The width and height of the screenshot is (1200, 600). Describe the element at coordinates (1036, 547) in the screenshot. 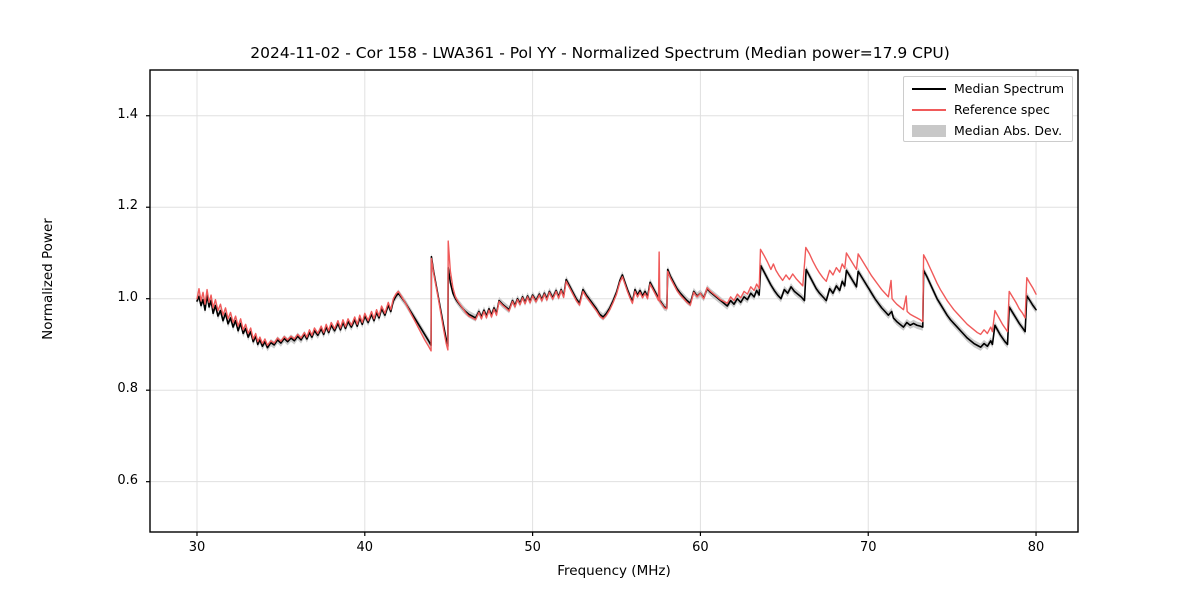

I see `x-tick-label: 80` at that location.